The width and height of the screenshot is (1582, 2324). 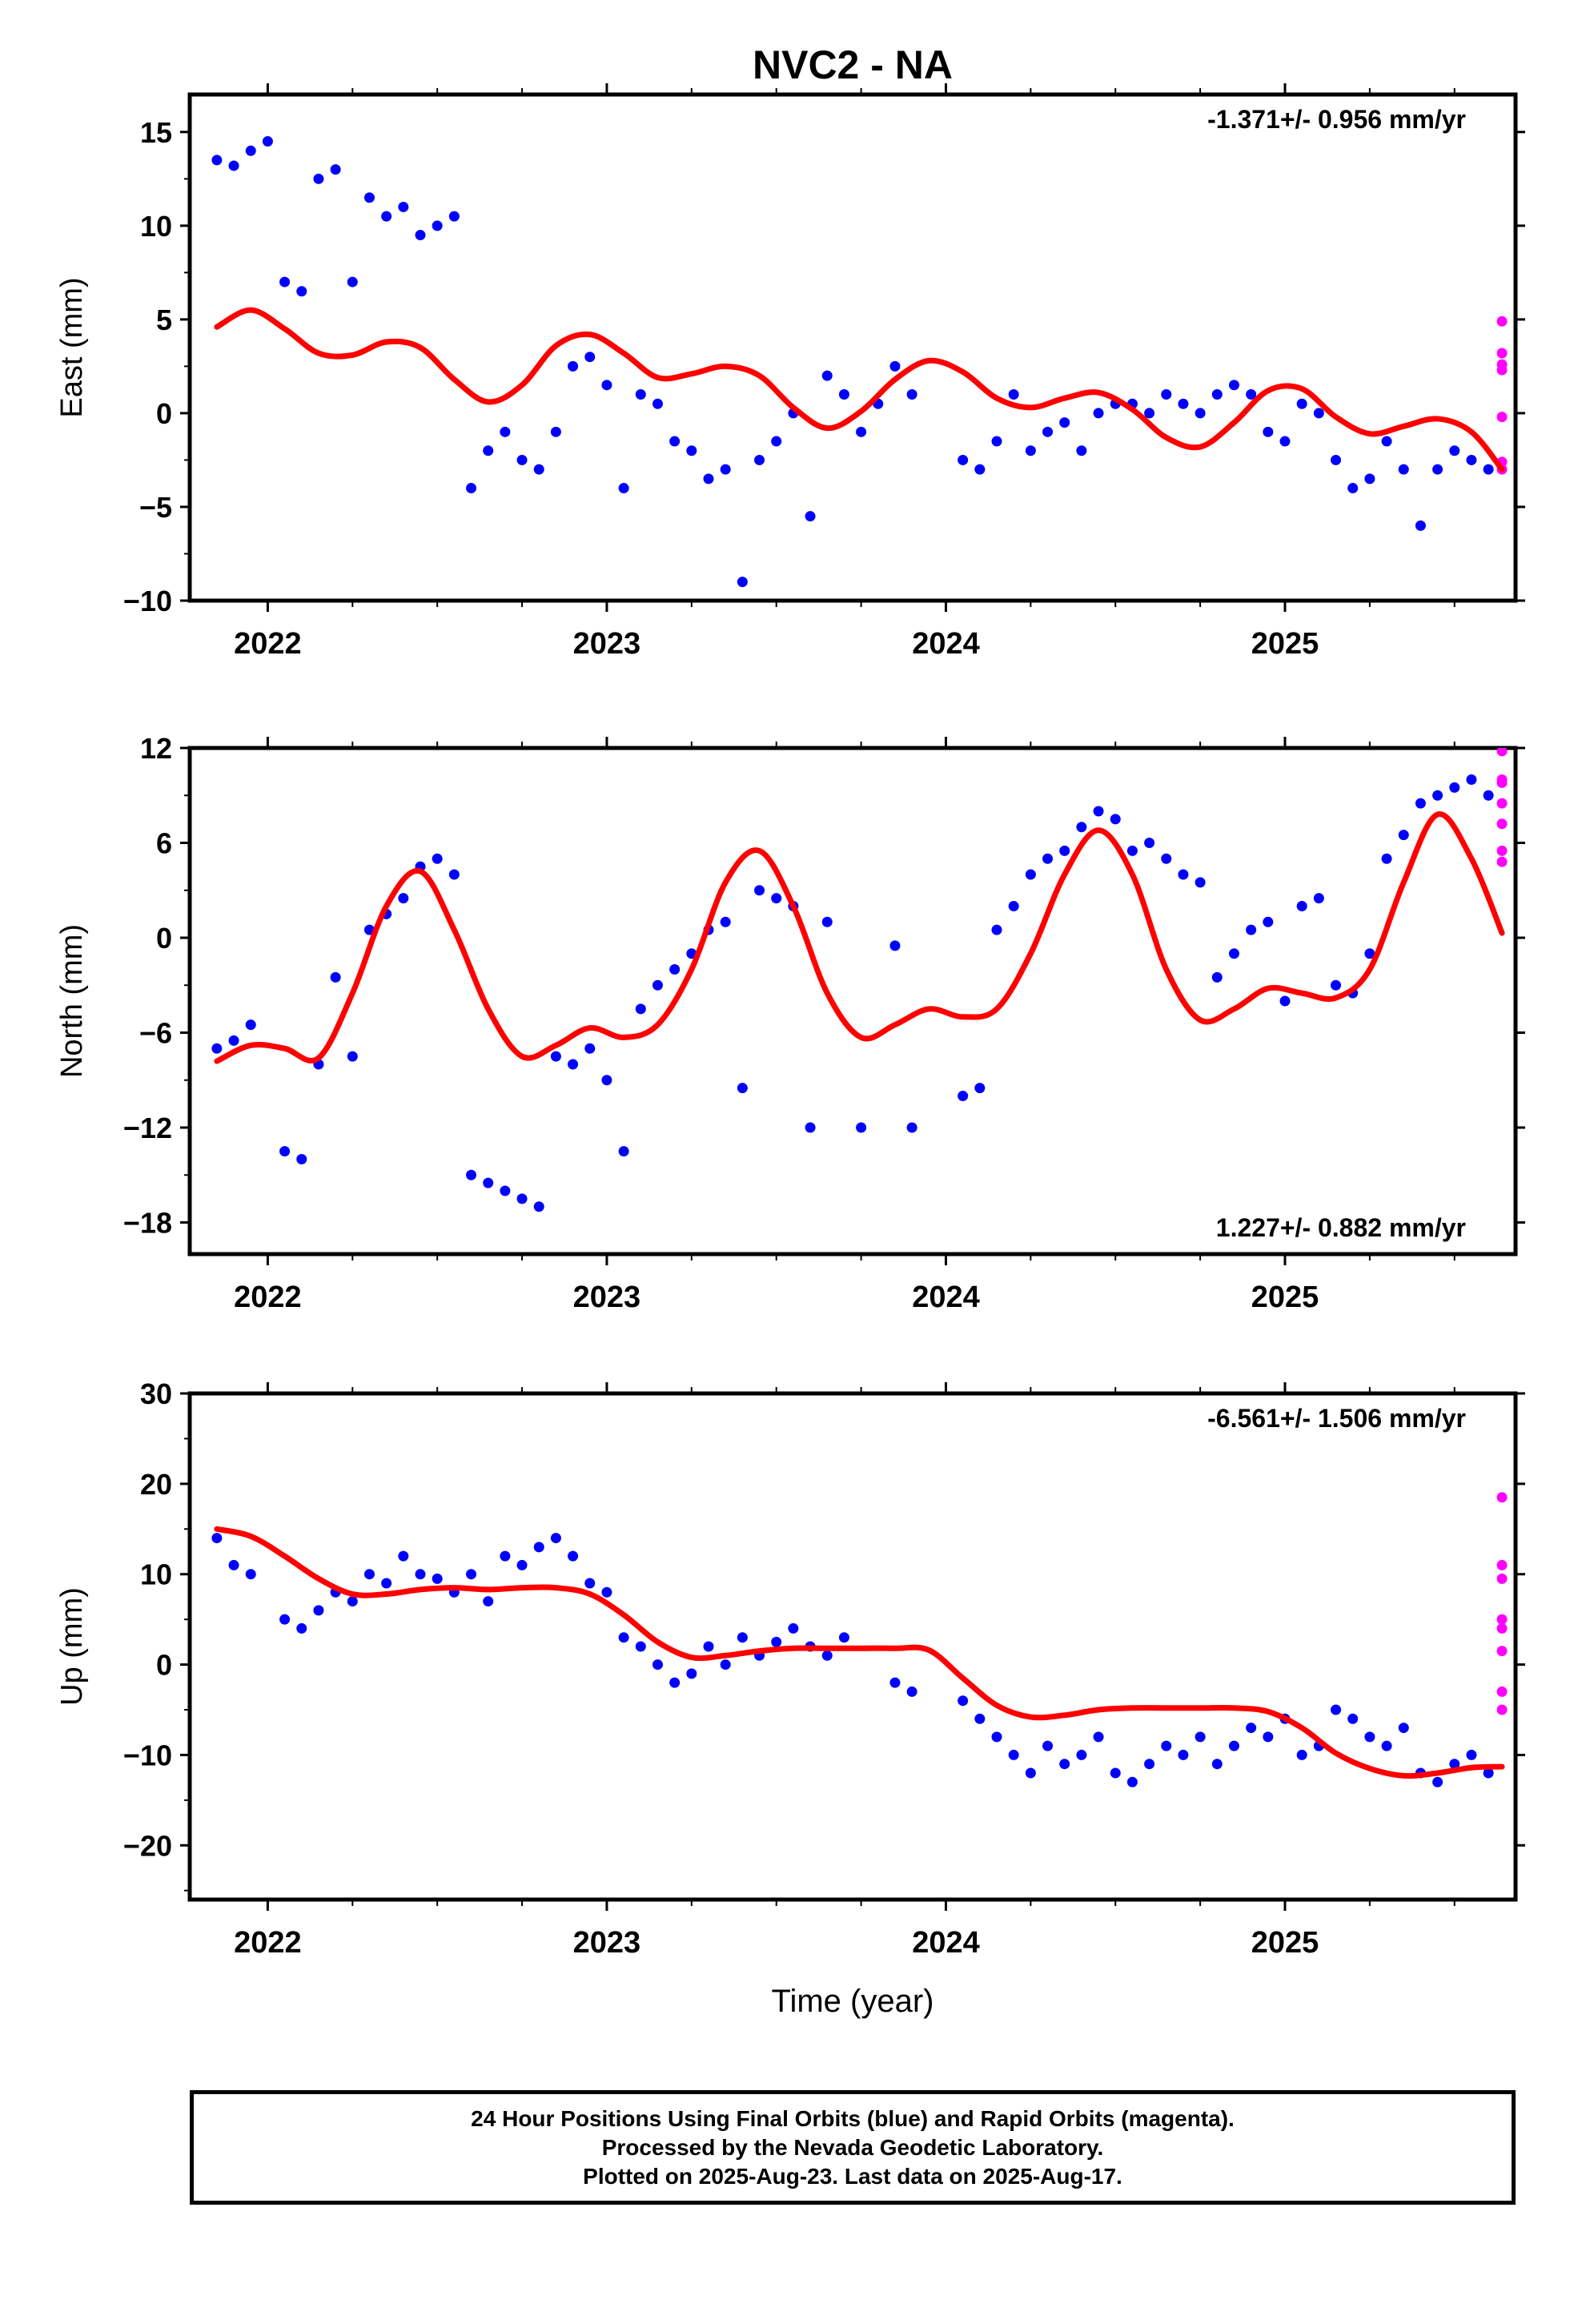 I want to click on y-tick-label: −10, so click(x=147, y=601).